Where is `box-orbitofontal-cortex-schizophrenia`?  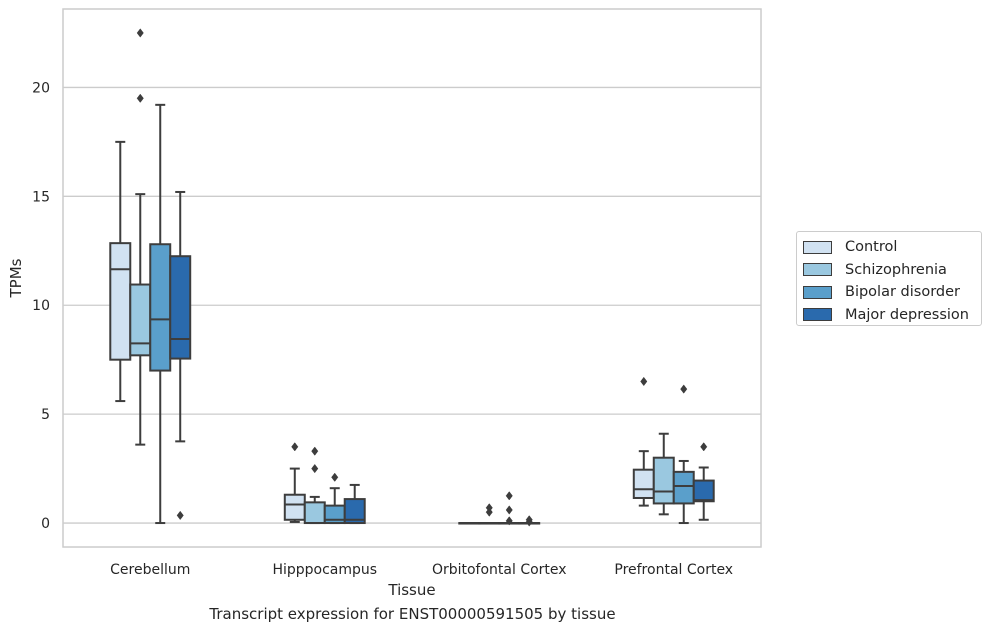 box-orbitofontal-cortex-schizophrenia is located at coordinates (489, 514).